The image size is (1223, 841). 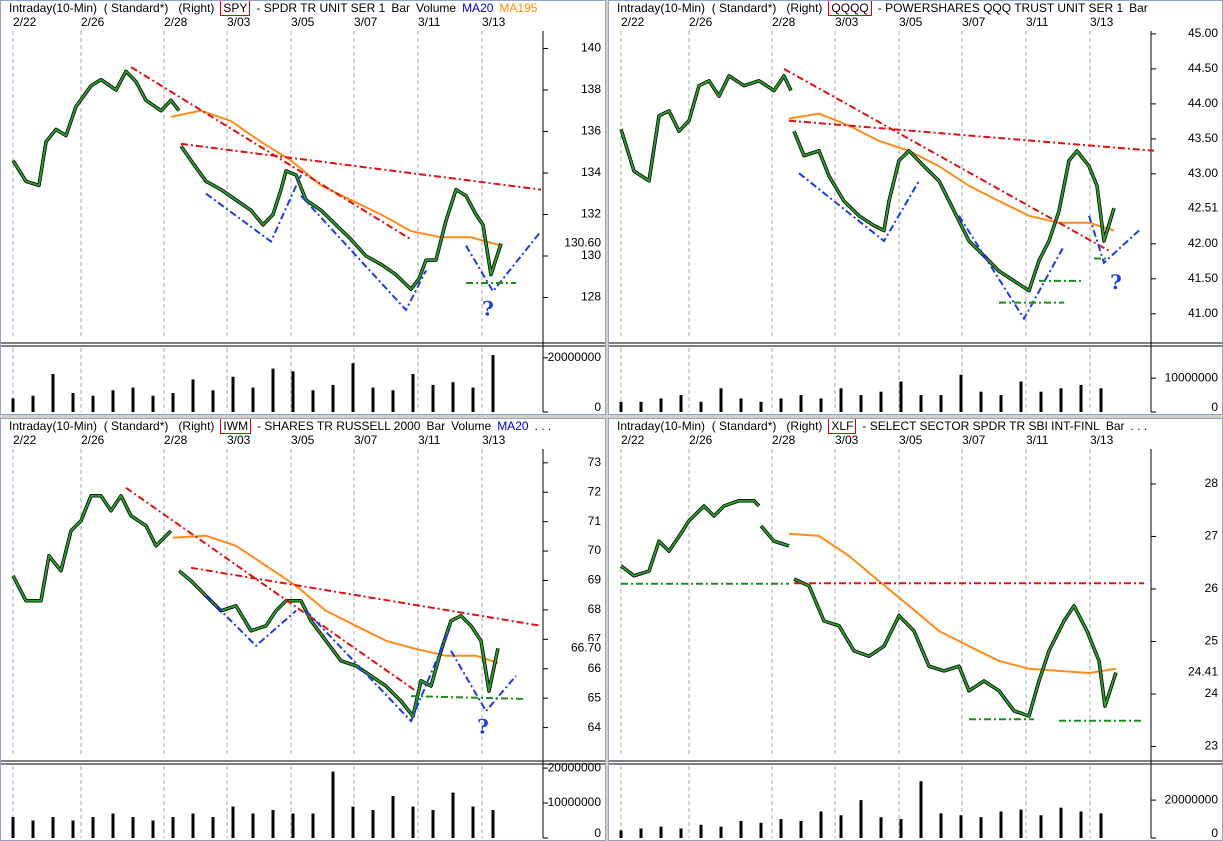 I want to click on y-tick-label: 28, so click(x=1212, y=483).